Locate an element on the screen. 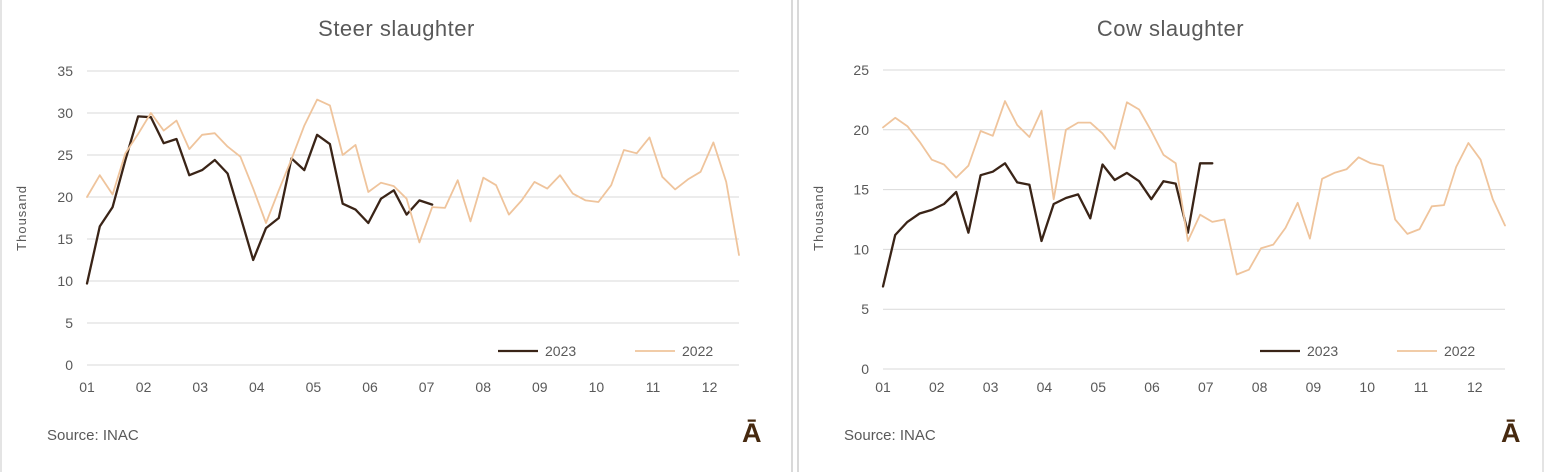 Image resolution: width=1544 pixels, height=472 pixels. chart-title: Cow slaughter is located at coordinates (1170, 28).